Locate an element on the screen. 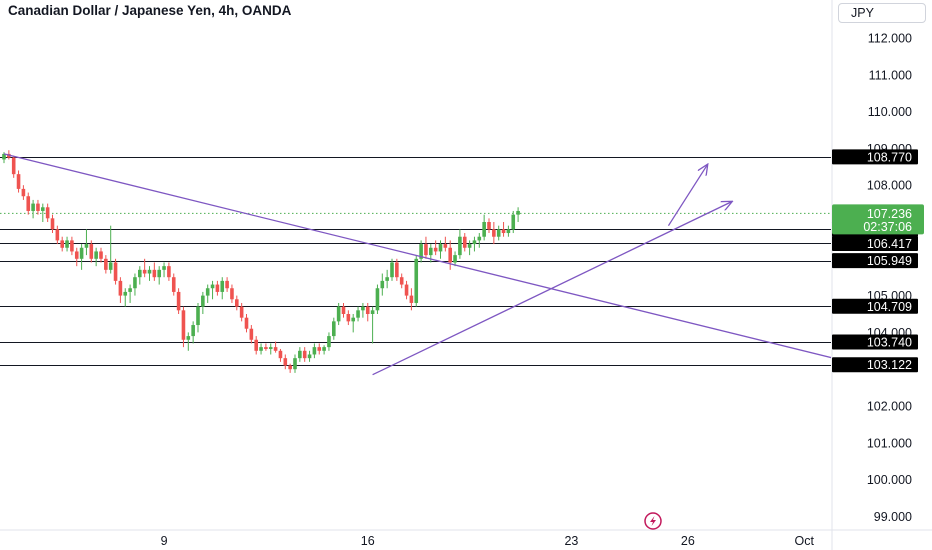 This screenshot has width=932, height=550. x-tick-label: 9 is located at coordinates (164, 541).